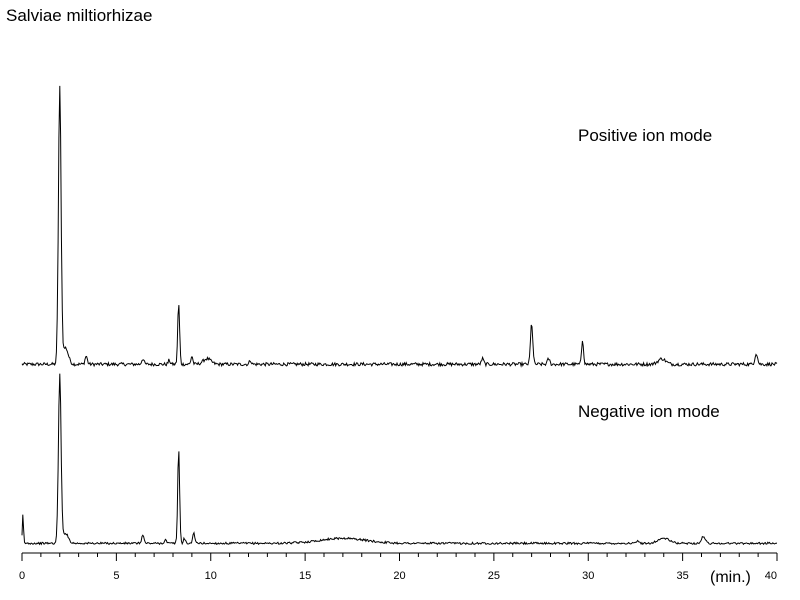 Image resolution: width=800 pixels, height=600 pixels. What do you see at coordinates (649, 411) in the screenshot?
I see `series-label-negative: Negative ion mode` at bounding box center [649, 411].